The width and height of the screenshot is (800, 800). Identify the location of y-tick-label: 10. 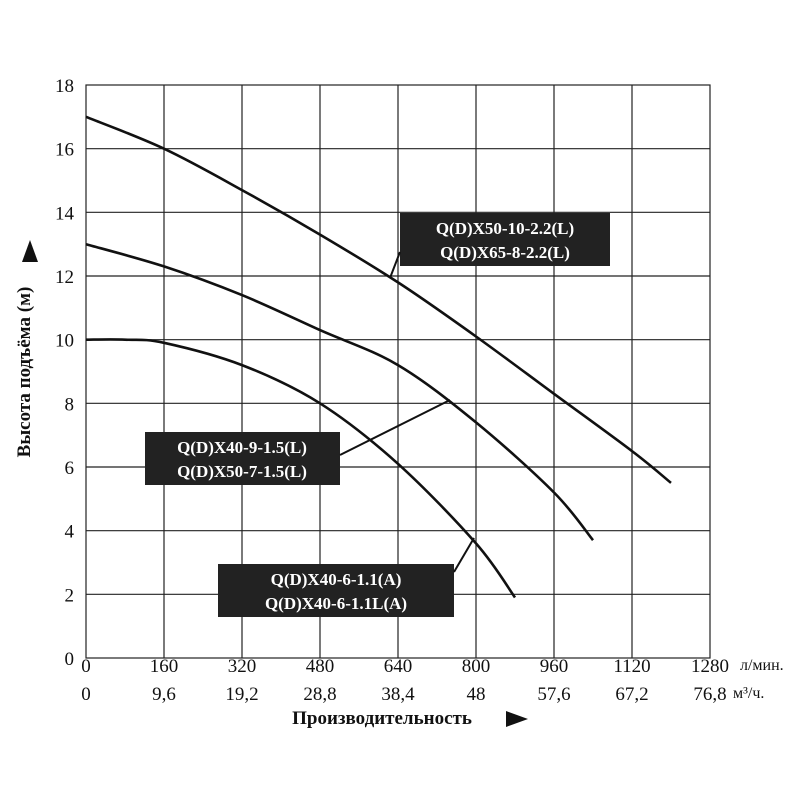
(64, 341).